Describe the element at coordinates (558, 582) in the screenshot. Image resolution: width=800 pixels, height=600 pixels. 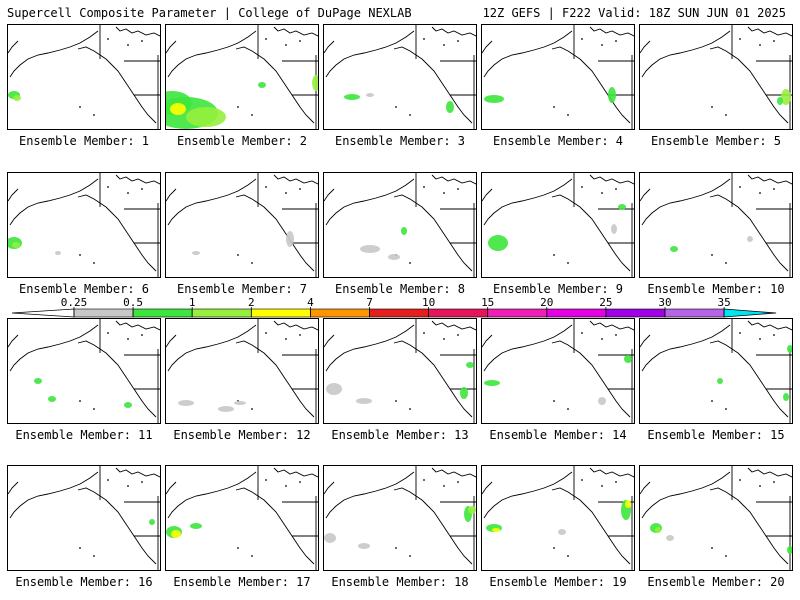
I see `ensemble-member-label: Ensemble Member: 19` at that location.